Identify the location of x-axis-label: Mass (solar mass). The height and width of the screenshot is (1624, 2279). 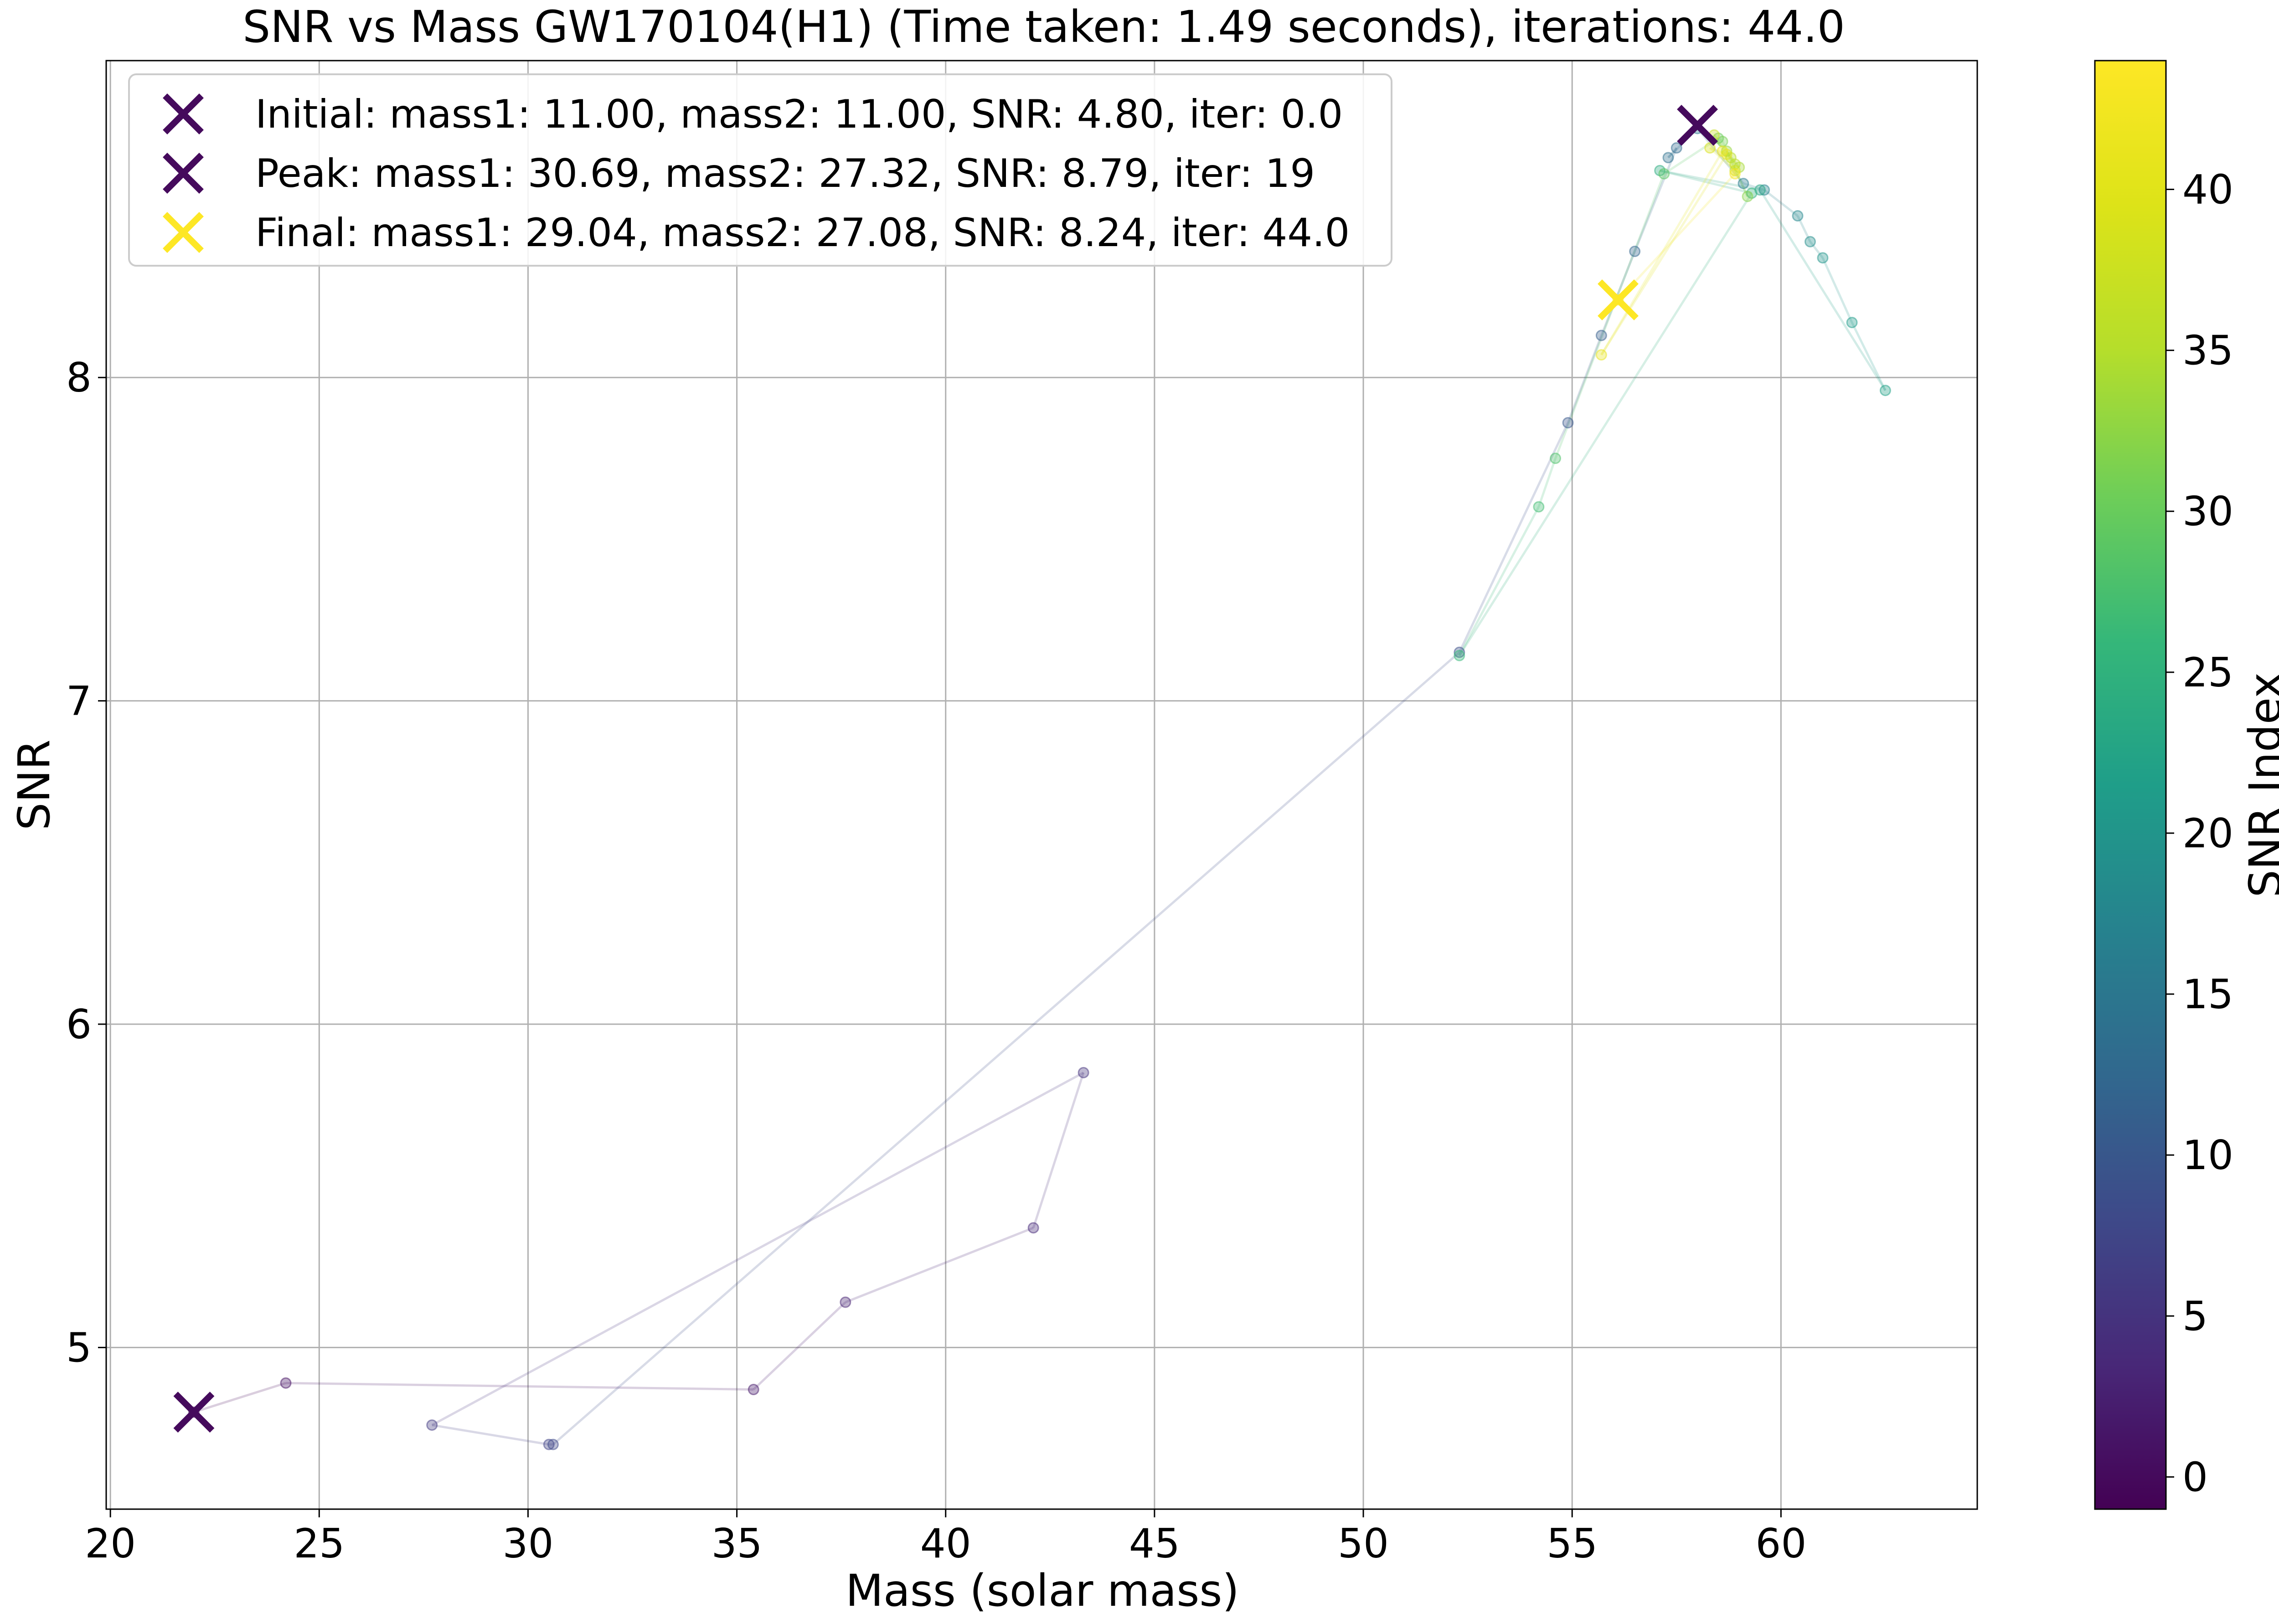
(1042, 1590).